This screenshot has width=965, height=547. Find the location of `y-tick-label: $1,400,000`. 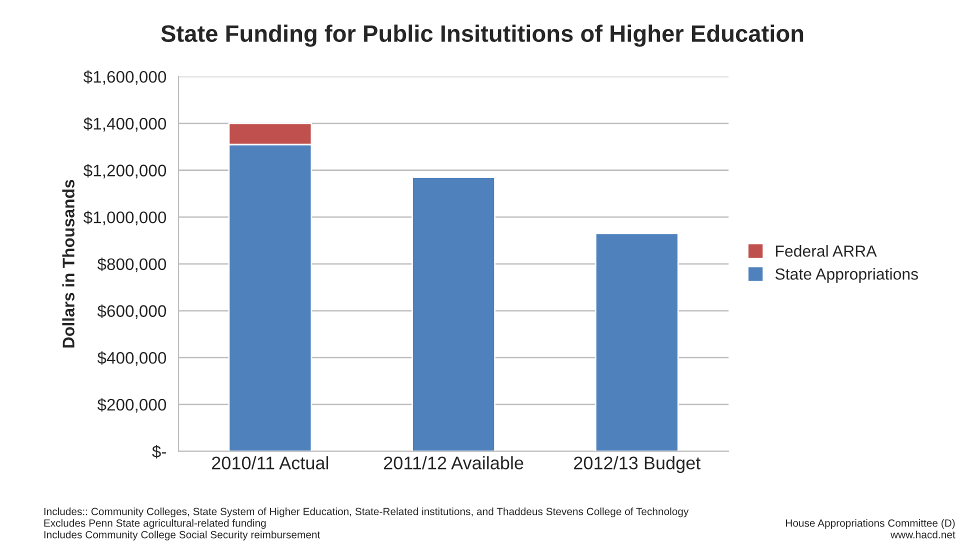

y-tick-label: $1,400,000 is located at coordinates (124, 124).